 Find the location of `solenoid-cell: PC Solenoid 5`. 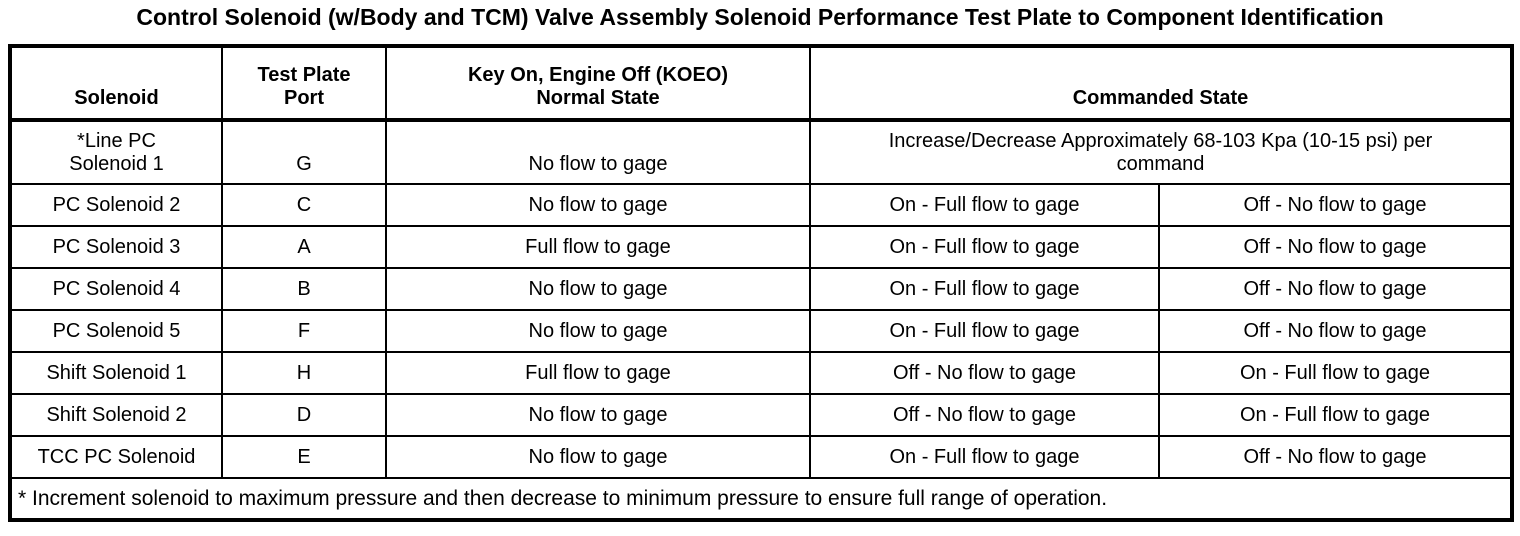

solenoid-cell: PC Solenoid 5 is located at coordinates (116, 331).